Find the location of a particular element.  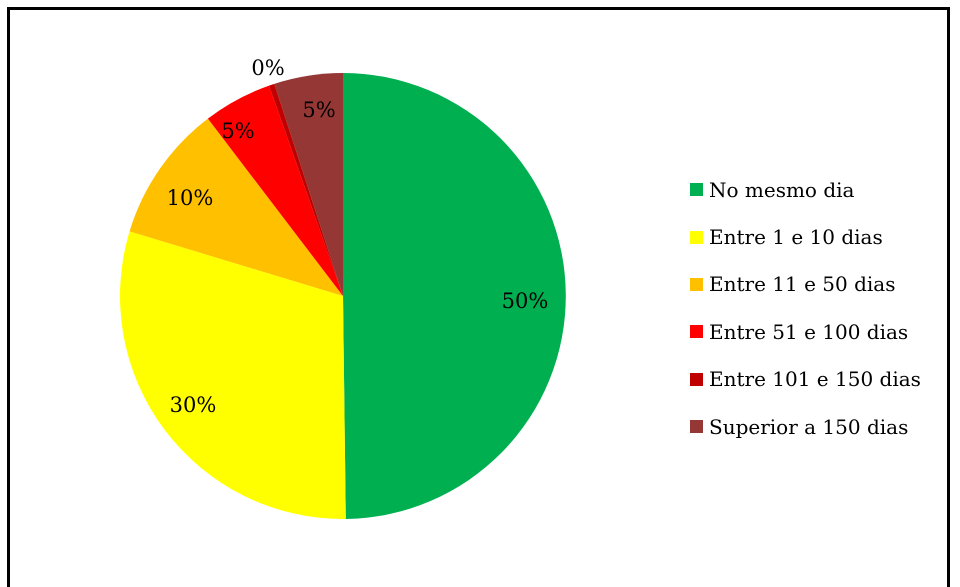

legend-item: Entre 1 e 10 dias is located at coordinates (805, 236).